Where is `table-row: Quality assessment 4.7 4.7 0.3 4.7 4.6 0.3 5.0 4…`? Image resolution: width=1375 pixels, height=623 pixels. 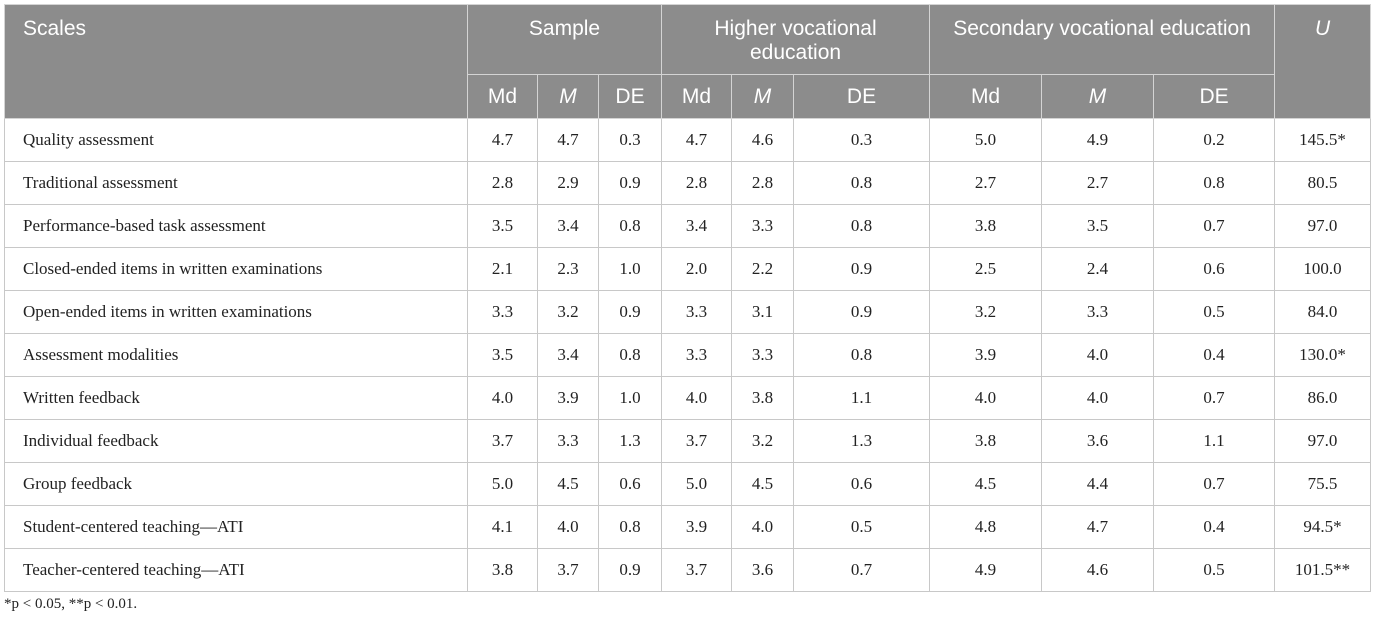 table-row: Quality assessment 4.7 4.7 0.3 4.7 4.6 0.3 5.0 4… is located at coordinates (688, 140).